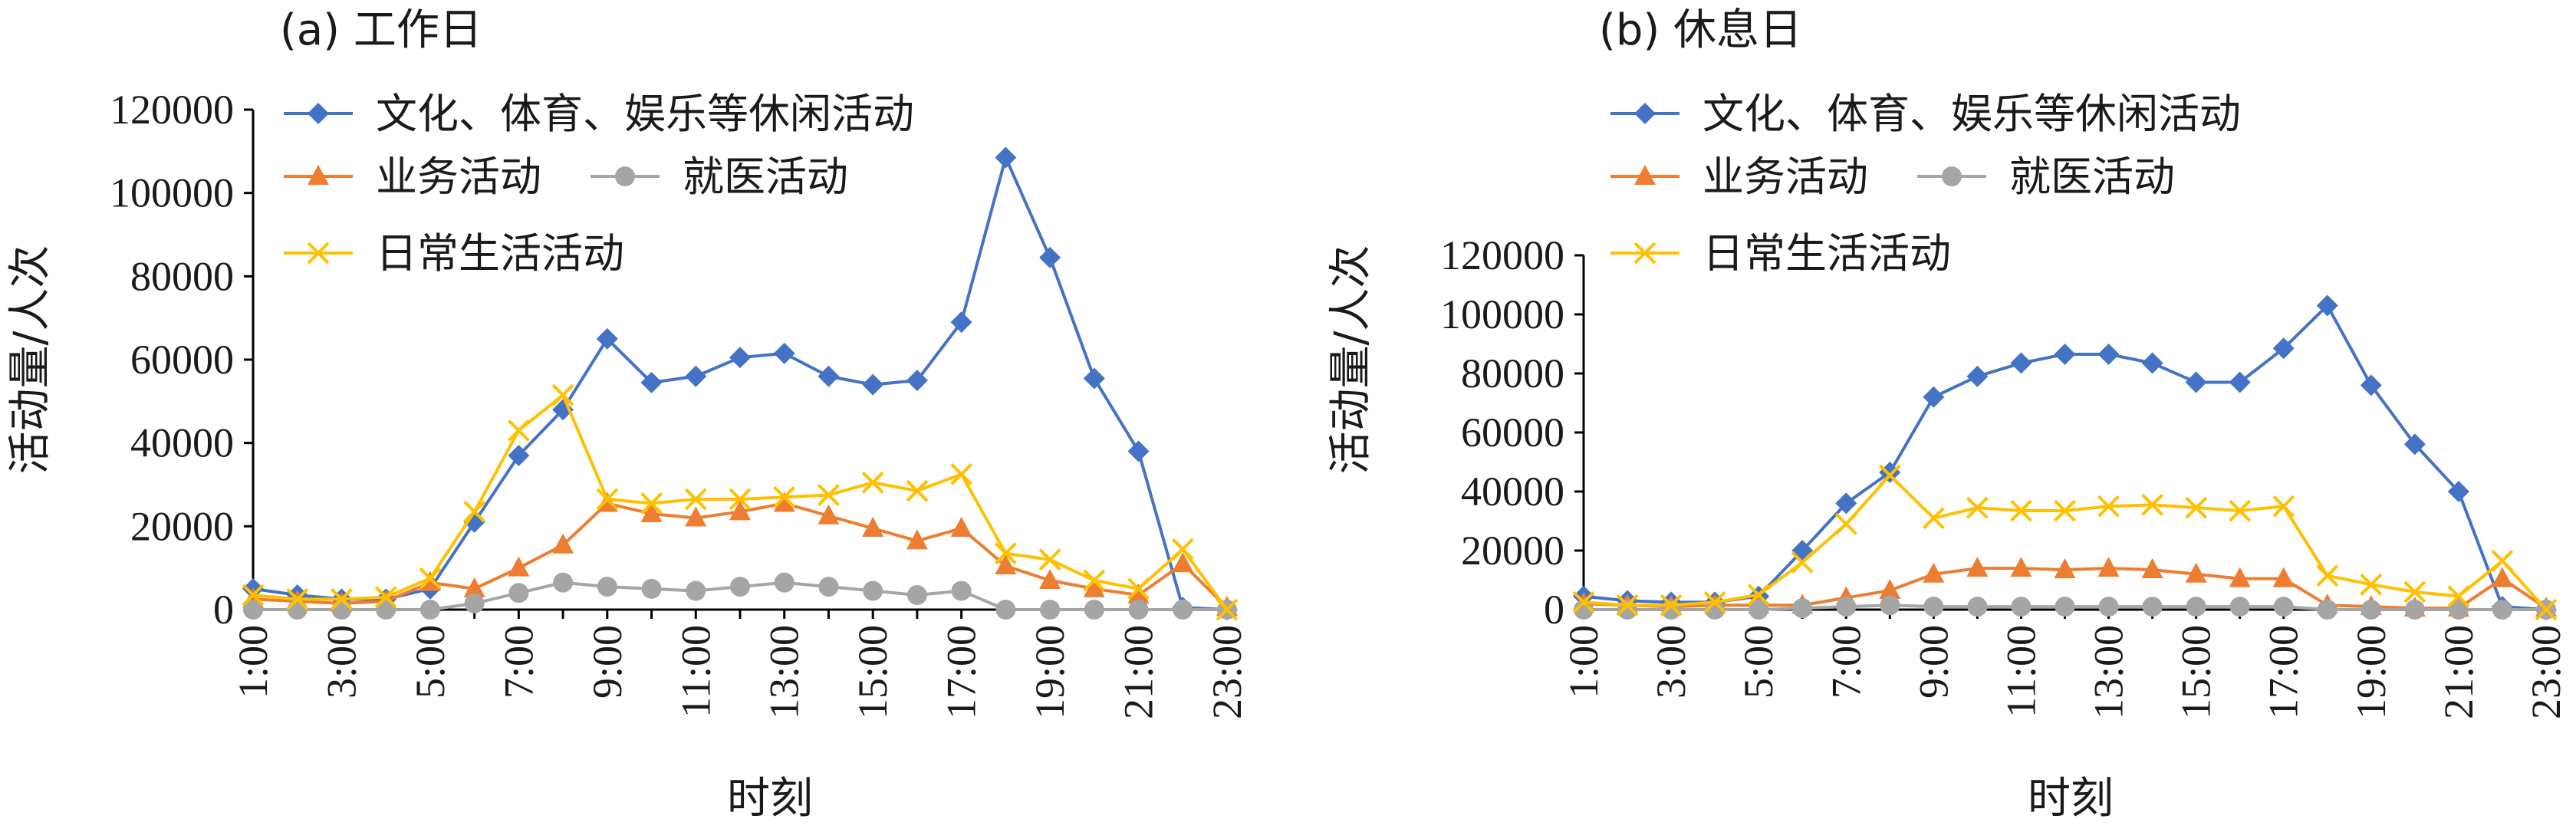  I want to click on x-tick-label: 7:00, so click(1846, 662).